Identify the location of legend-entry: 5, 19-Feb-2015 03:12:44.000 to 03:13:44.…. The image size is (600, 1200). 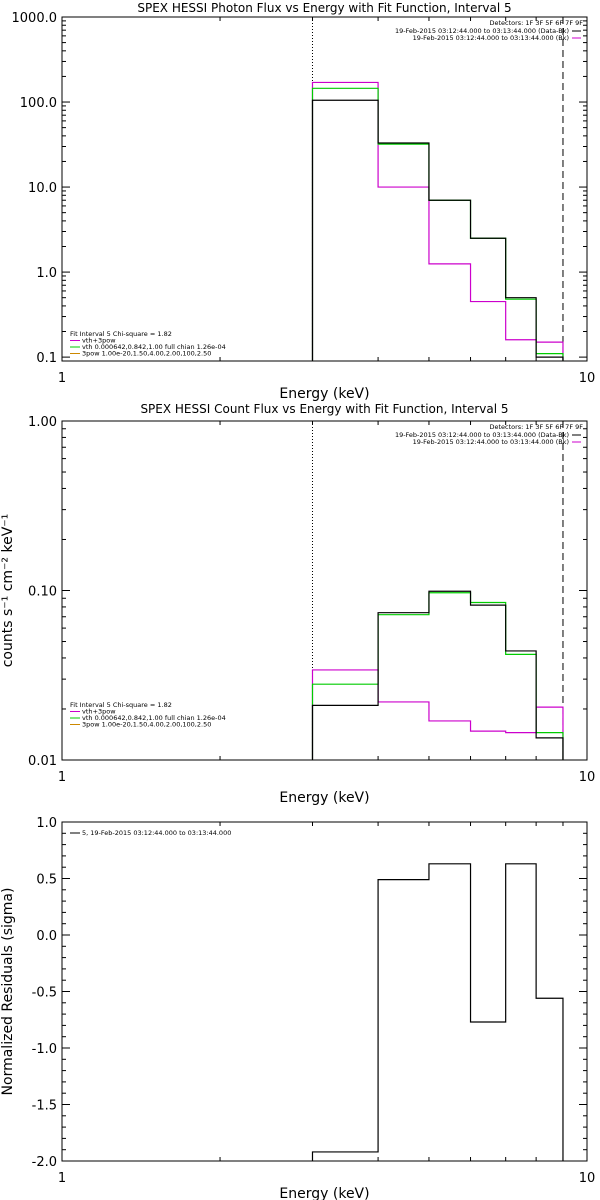
(156, 833).